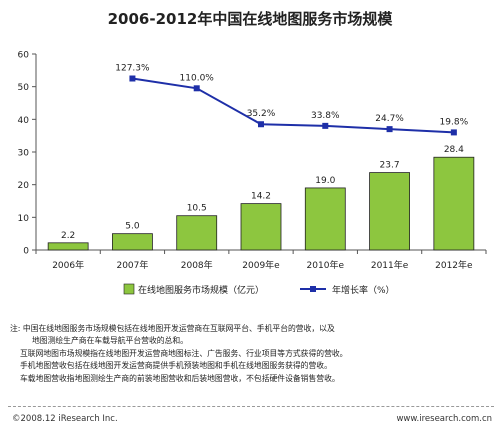 The width and height of the screenshot is (500, 436). I want to click on y-tick-label-4: 40, so click(24, 121).